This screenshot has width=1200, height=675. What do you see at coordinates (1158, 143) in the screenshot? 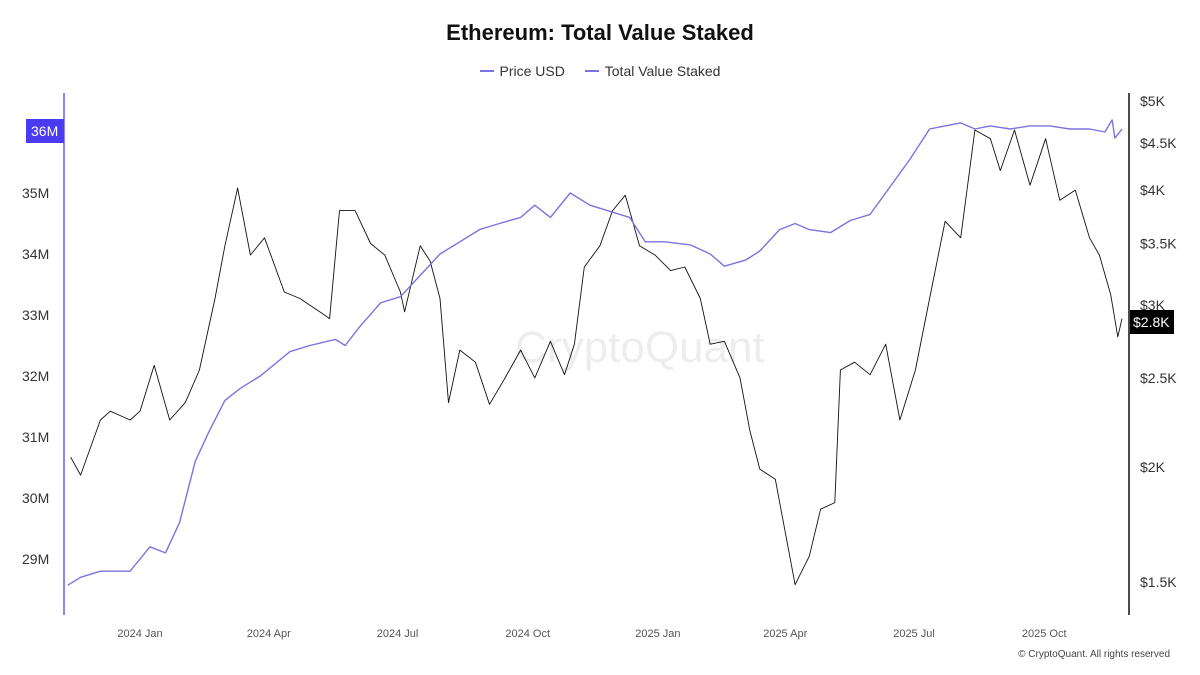
I see `right-tick-label: $4.5K` at bounding box center [1158, 143].